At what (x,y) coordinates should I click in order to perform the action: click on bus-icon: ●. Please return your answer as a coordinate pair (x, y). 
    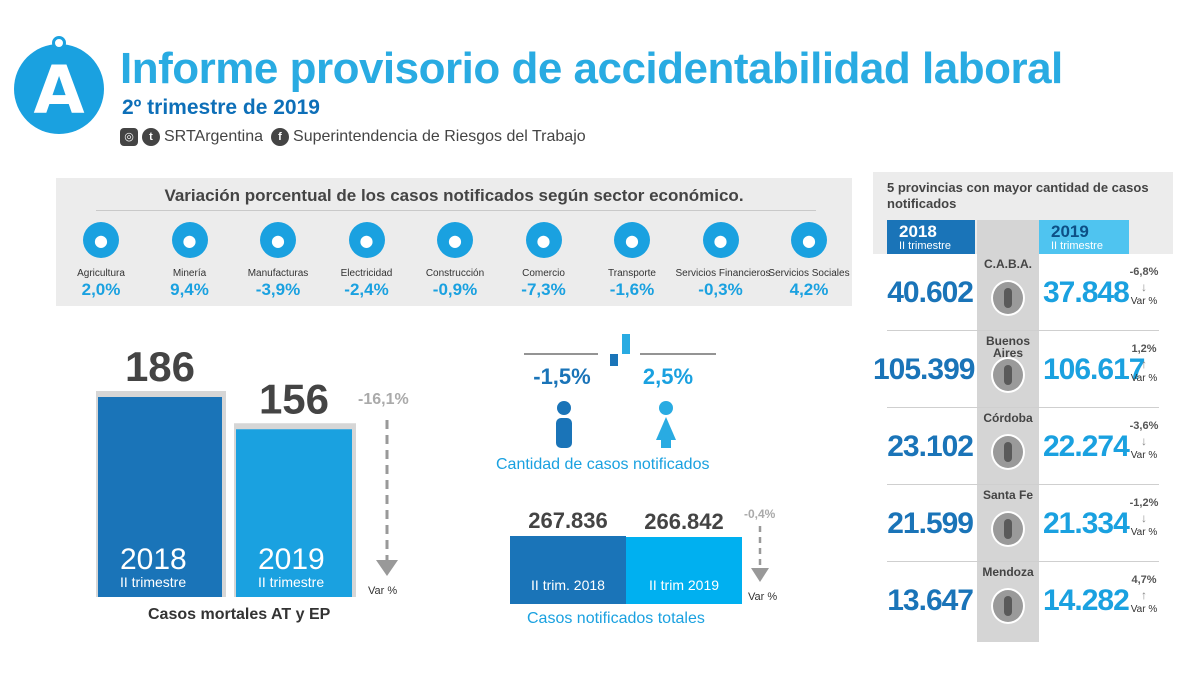
    Looking at the image, I should click on (632, 240).